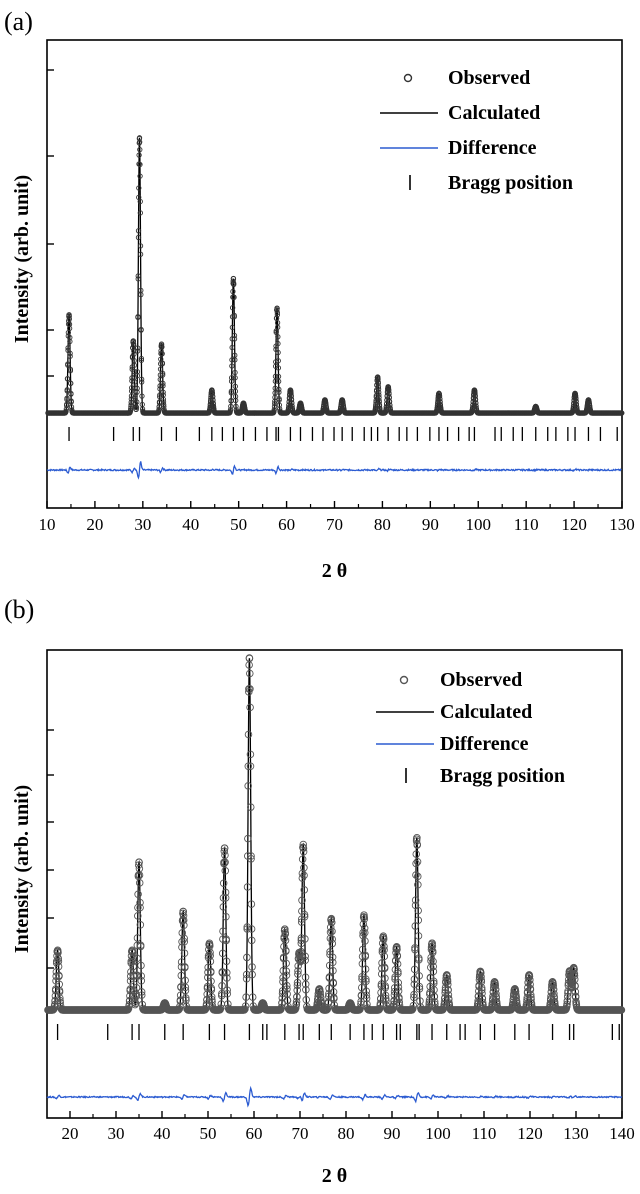 Image resolution: width=640 pixels, height=1194 pixels. I want to click on x-tick-label: 120, so click(574, 524).